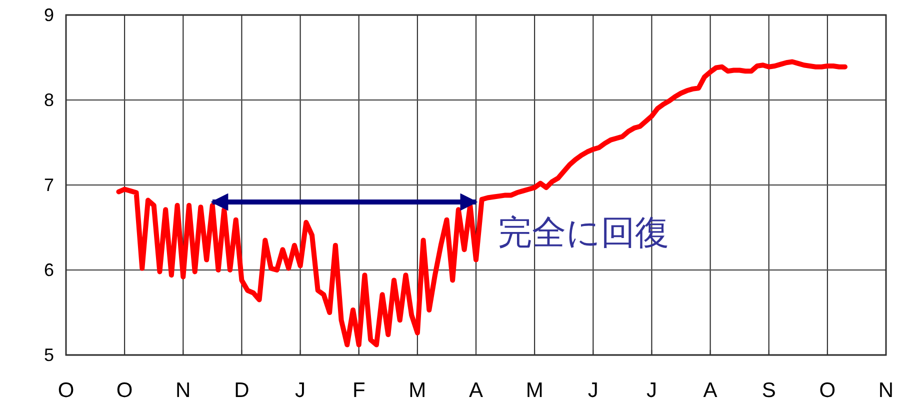 This screenshot has height=406, width=901. I want to click on x-tick-label: S, so click(769, 390).